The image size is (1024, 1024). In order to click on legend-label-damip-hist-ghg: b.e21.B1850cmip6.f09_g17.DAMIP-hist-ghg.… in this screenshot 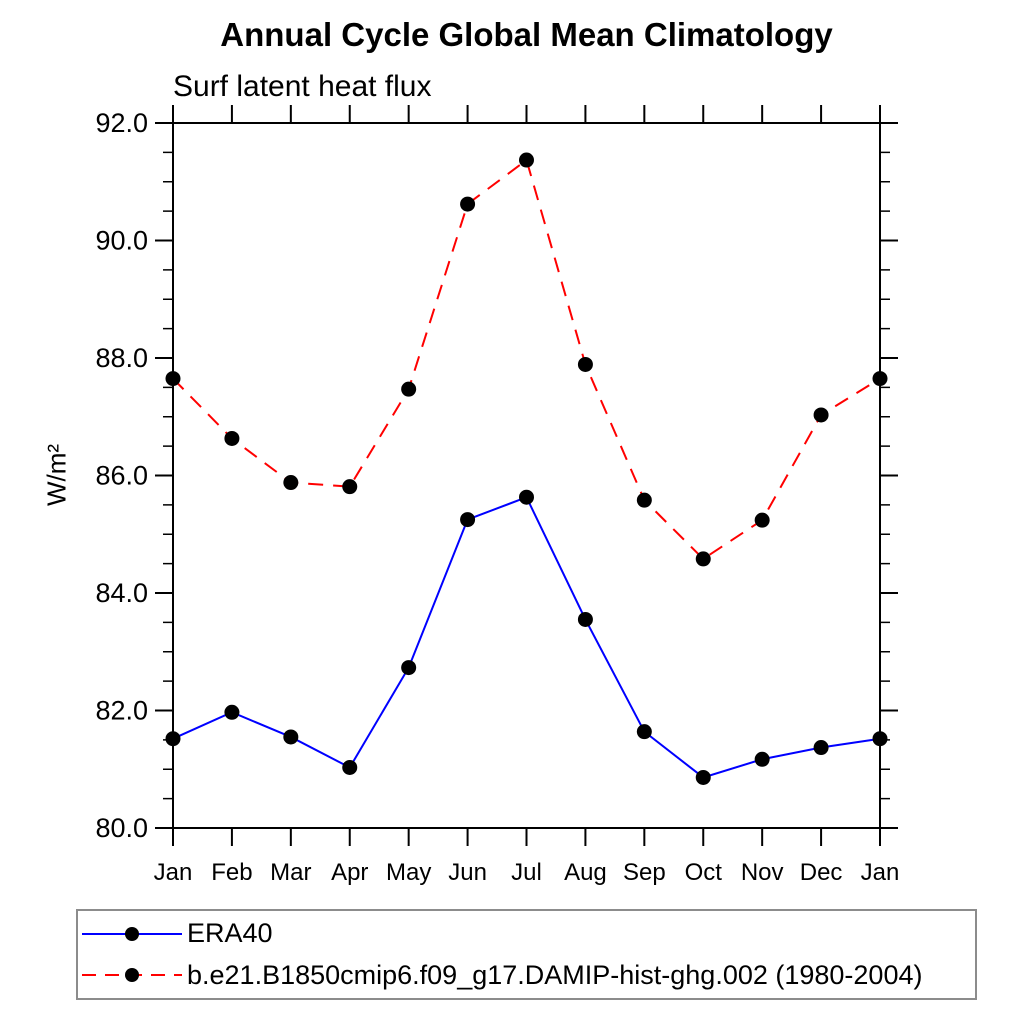, I will do `click(555, 974)`.